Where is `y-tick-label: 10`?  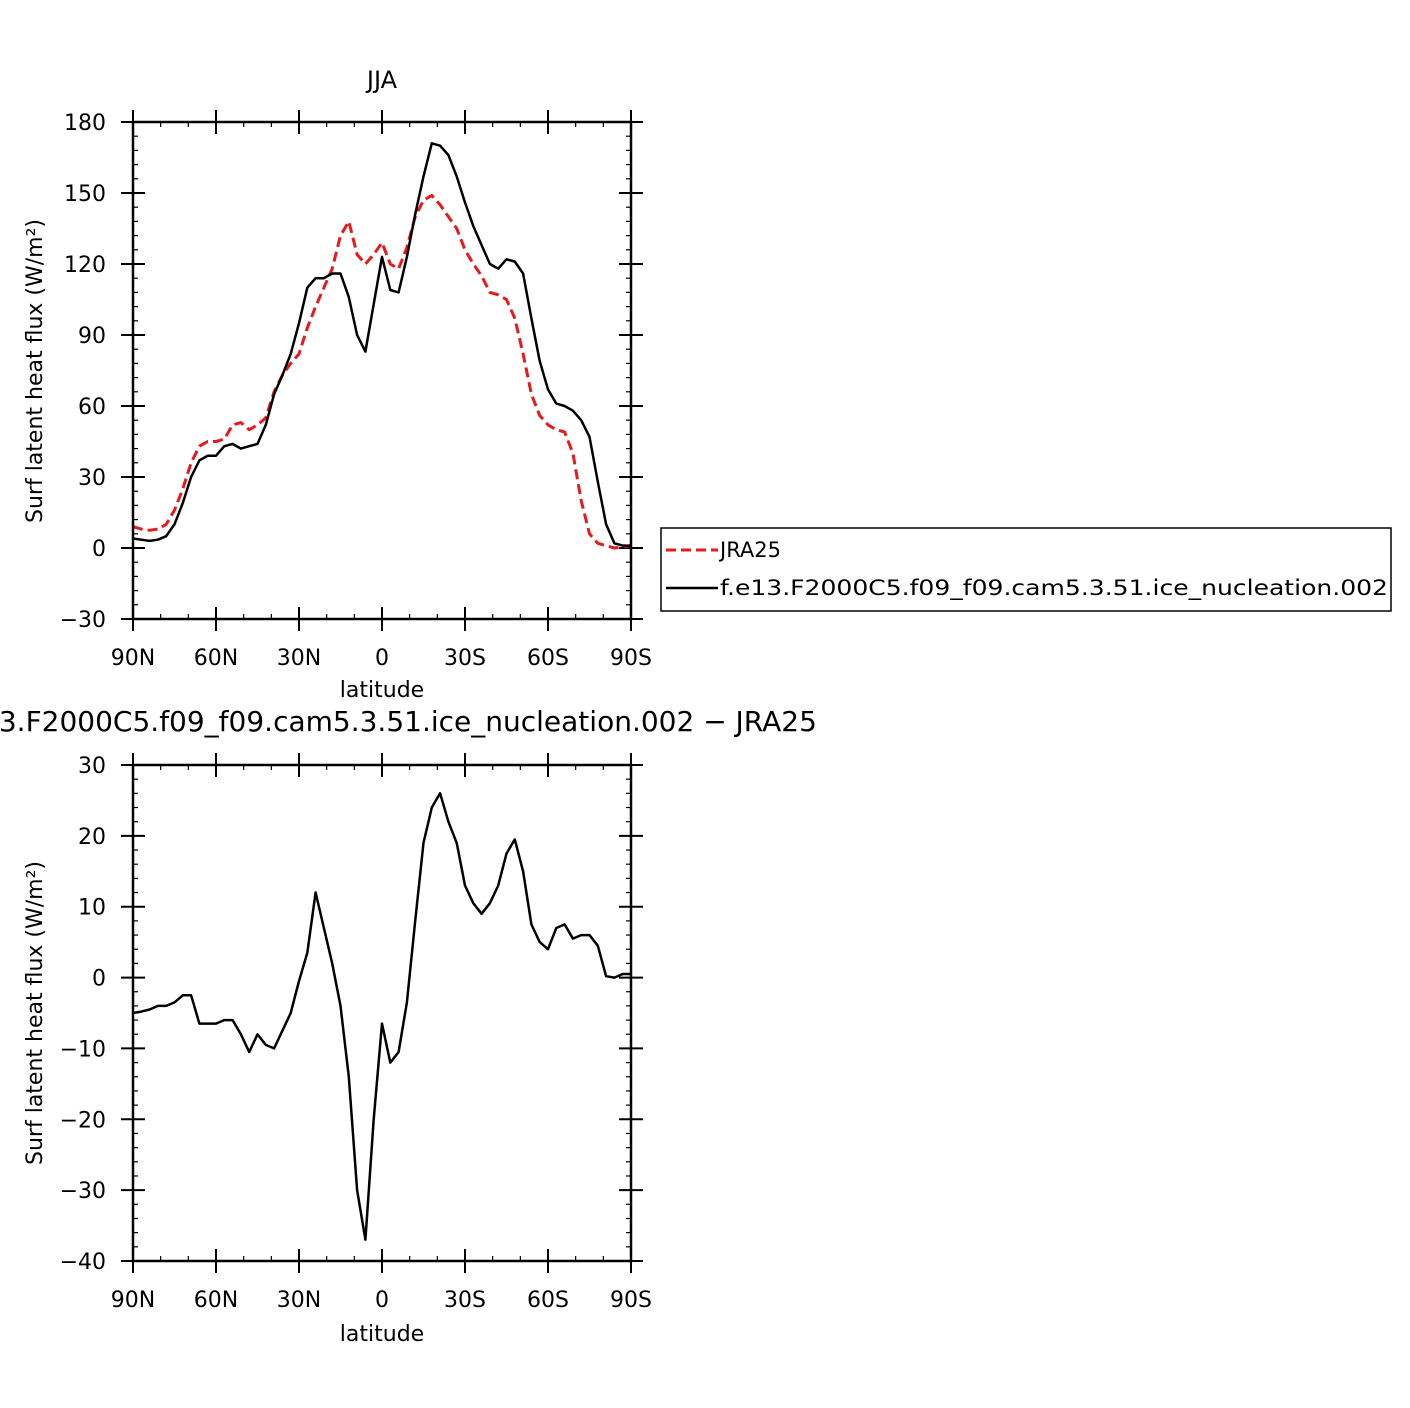 y-tick-label: 10 is located at coordinates (92, 908).